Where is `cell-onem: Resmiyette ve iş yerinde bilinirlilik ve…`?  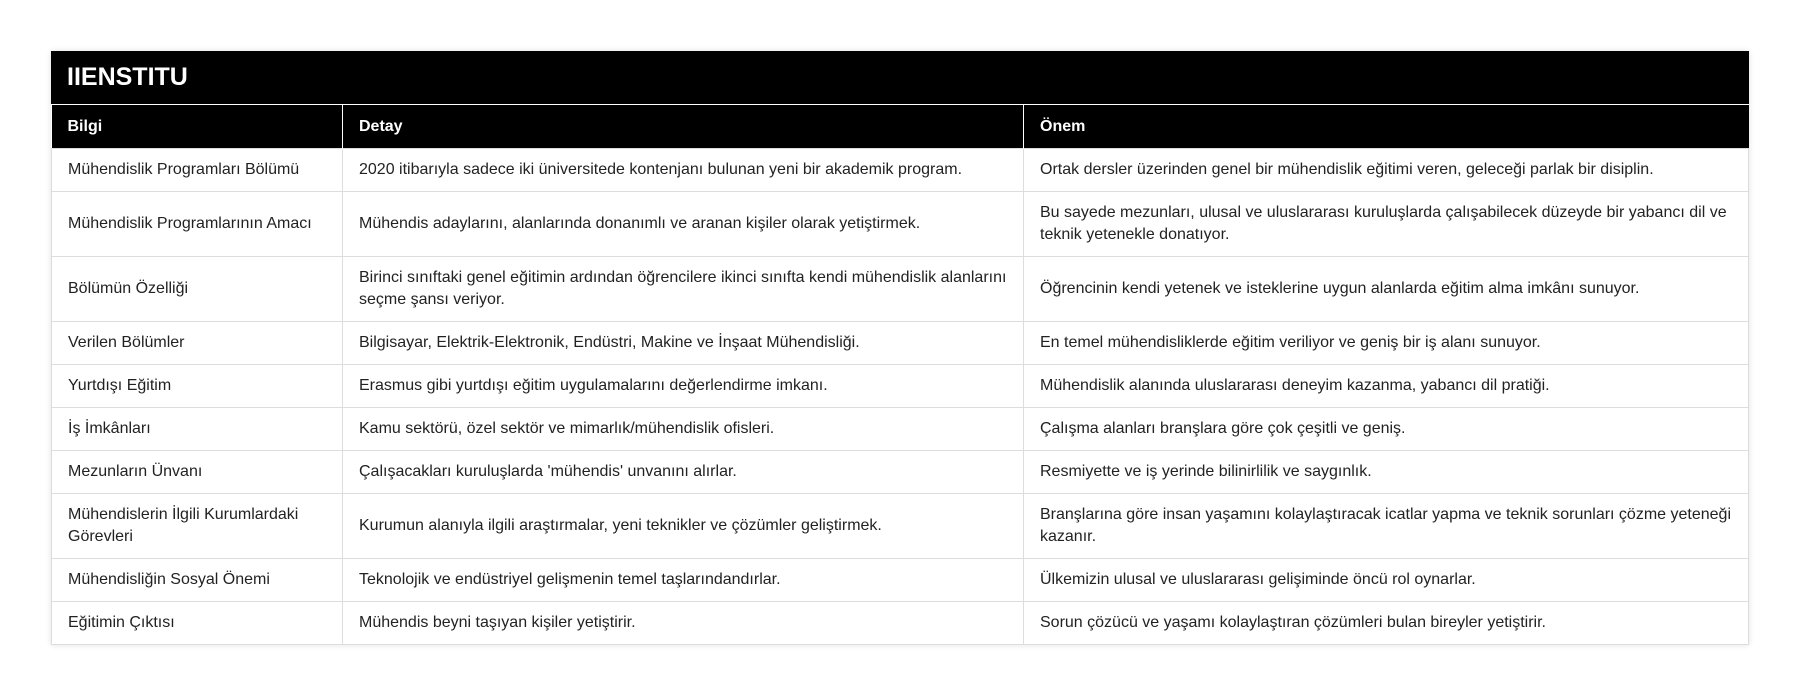 cell-onem: Resmiyette ve iş yerinde bilinirlilik ve… is located at coordinates (1386, 472).